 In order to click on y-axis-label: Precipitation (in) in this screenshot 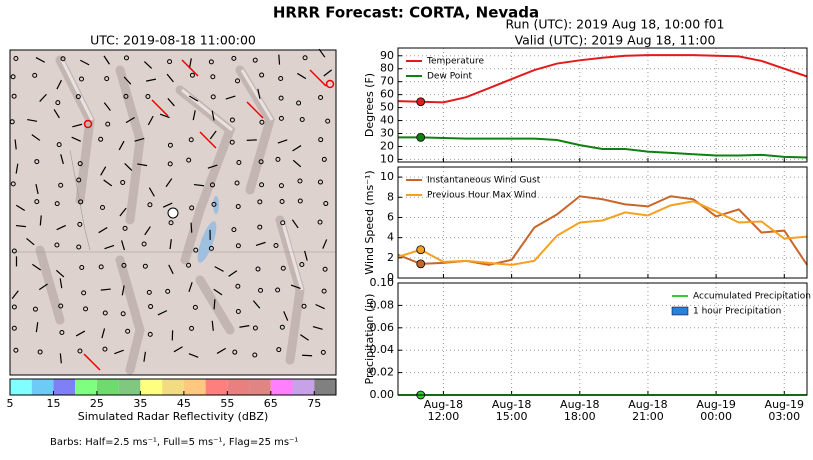, I will do `click(369, 339)`.